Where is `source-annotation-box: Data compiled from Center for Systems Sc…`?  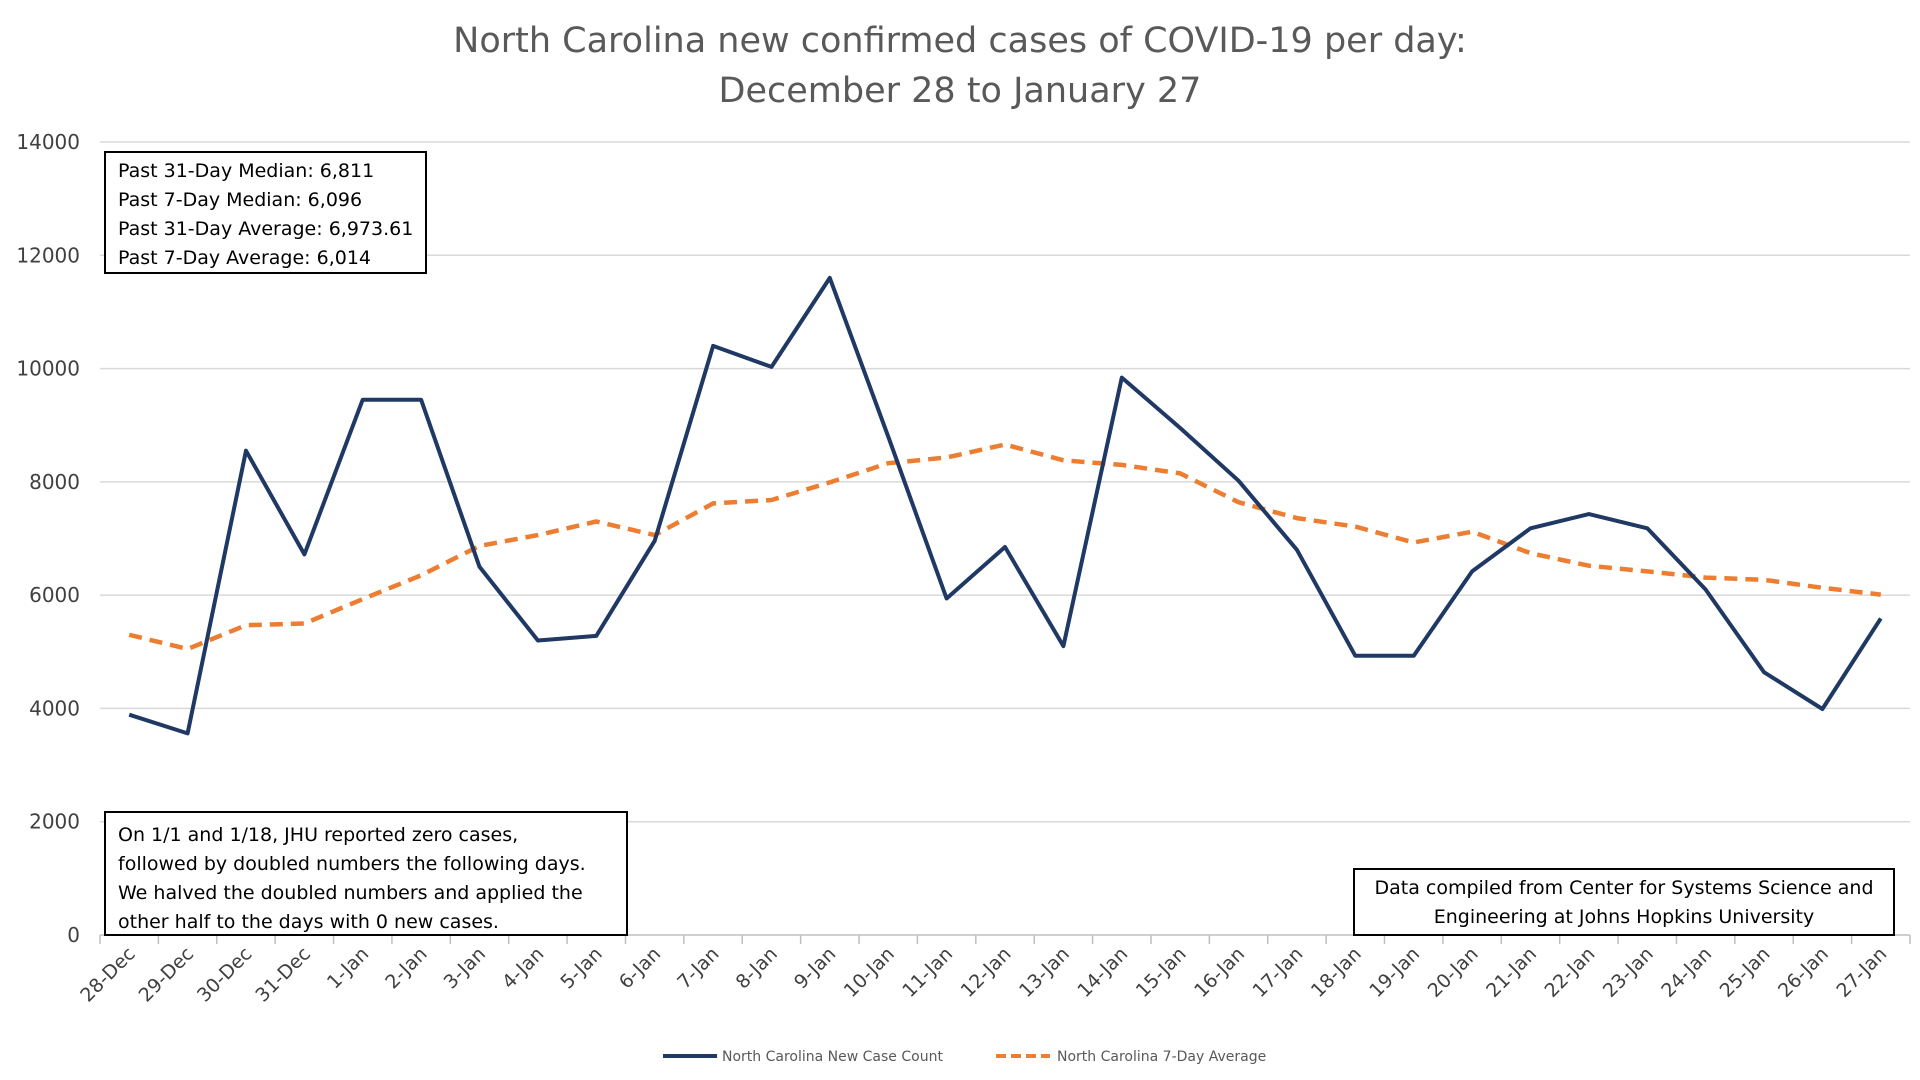
source-annotation-box: Data compiled from Center for Systems Sc… is located at coordinates (1624, 902).